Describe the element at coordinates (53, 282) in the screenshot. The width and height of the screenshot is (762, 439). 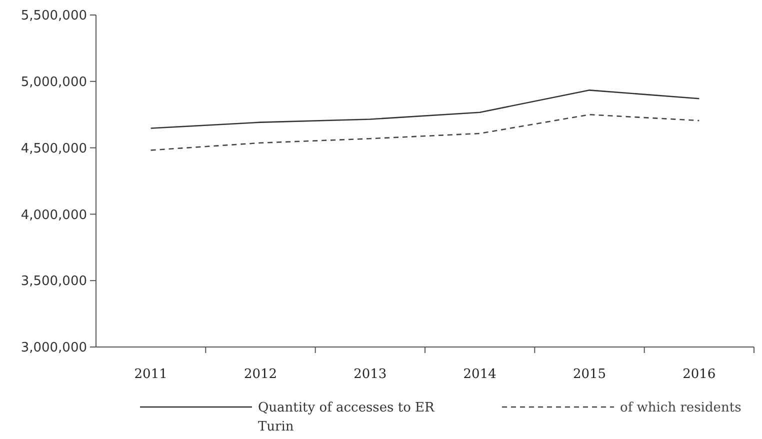
I see `y-tick-label: 3,500,000` at that location.